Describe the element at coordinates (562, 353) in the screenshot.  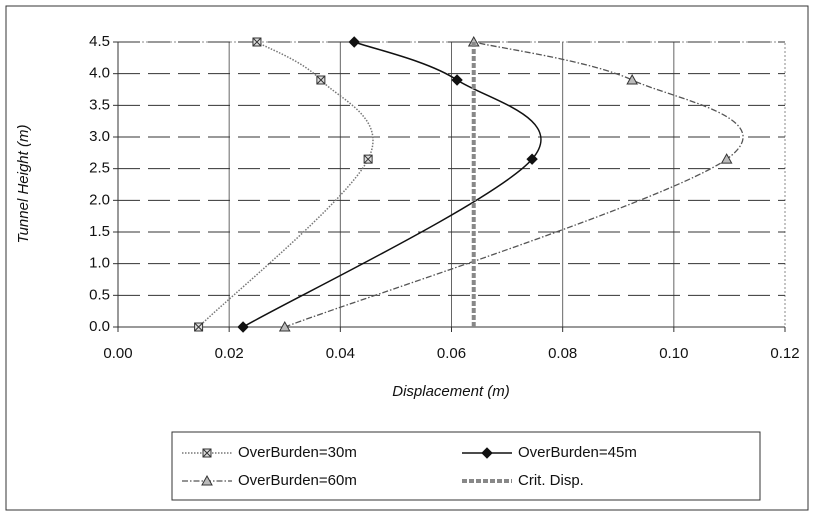
I see `x-tick-label: 0.08` at that location.